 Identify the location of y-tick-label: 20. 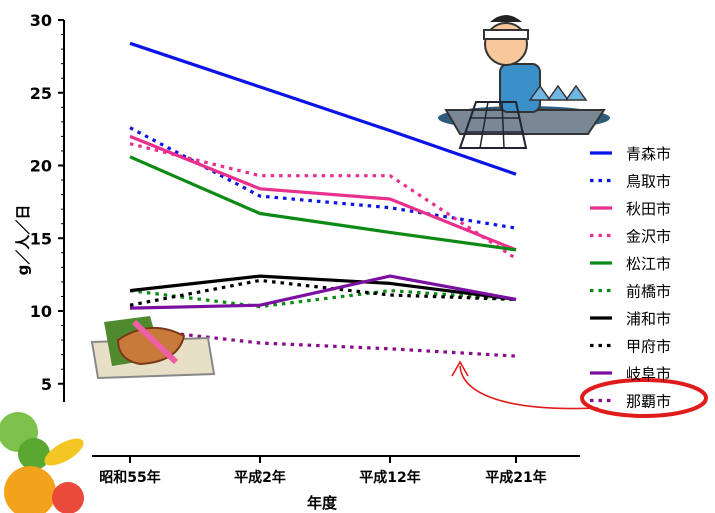
(41, 166).